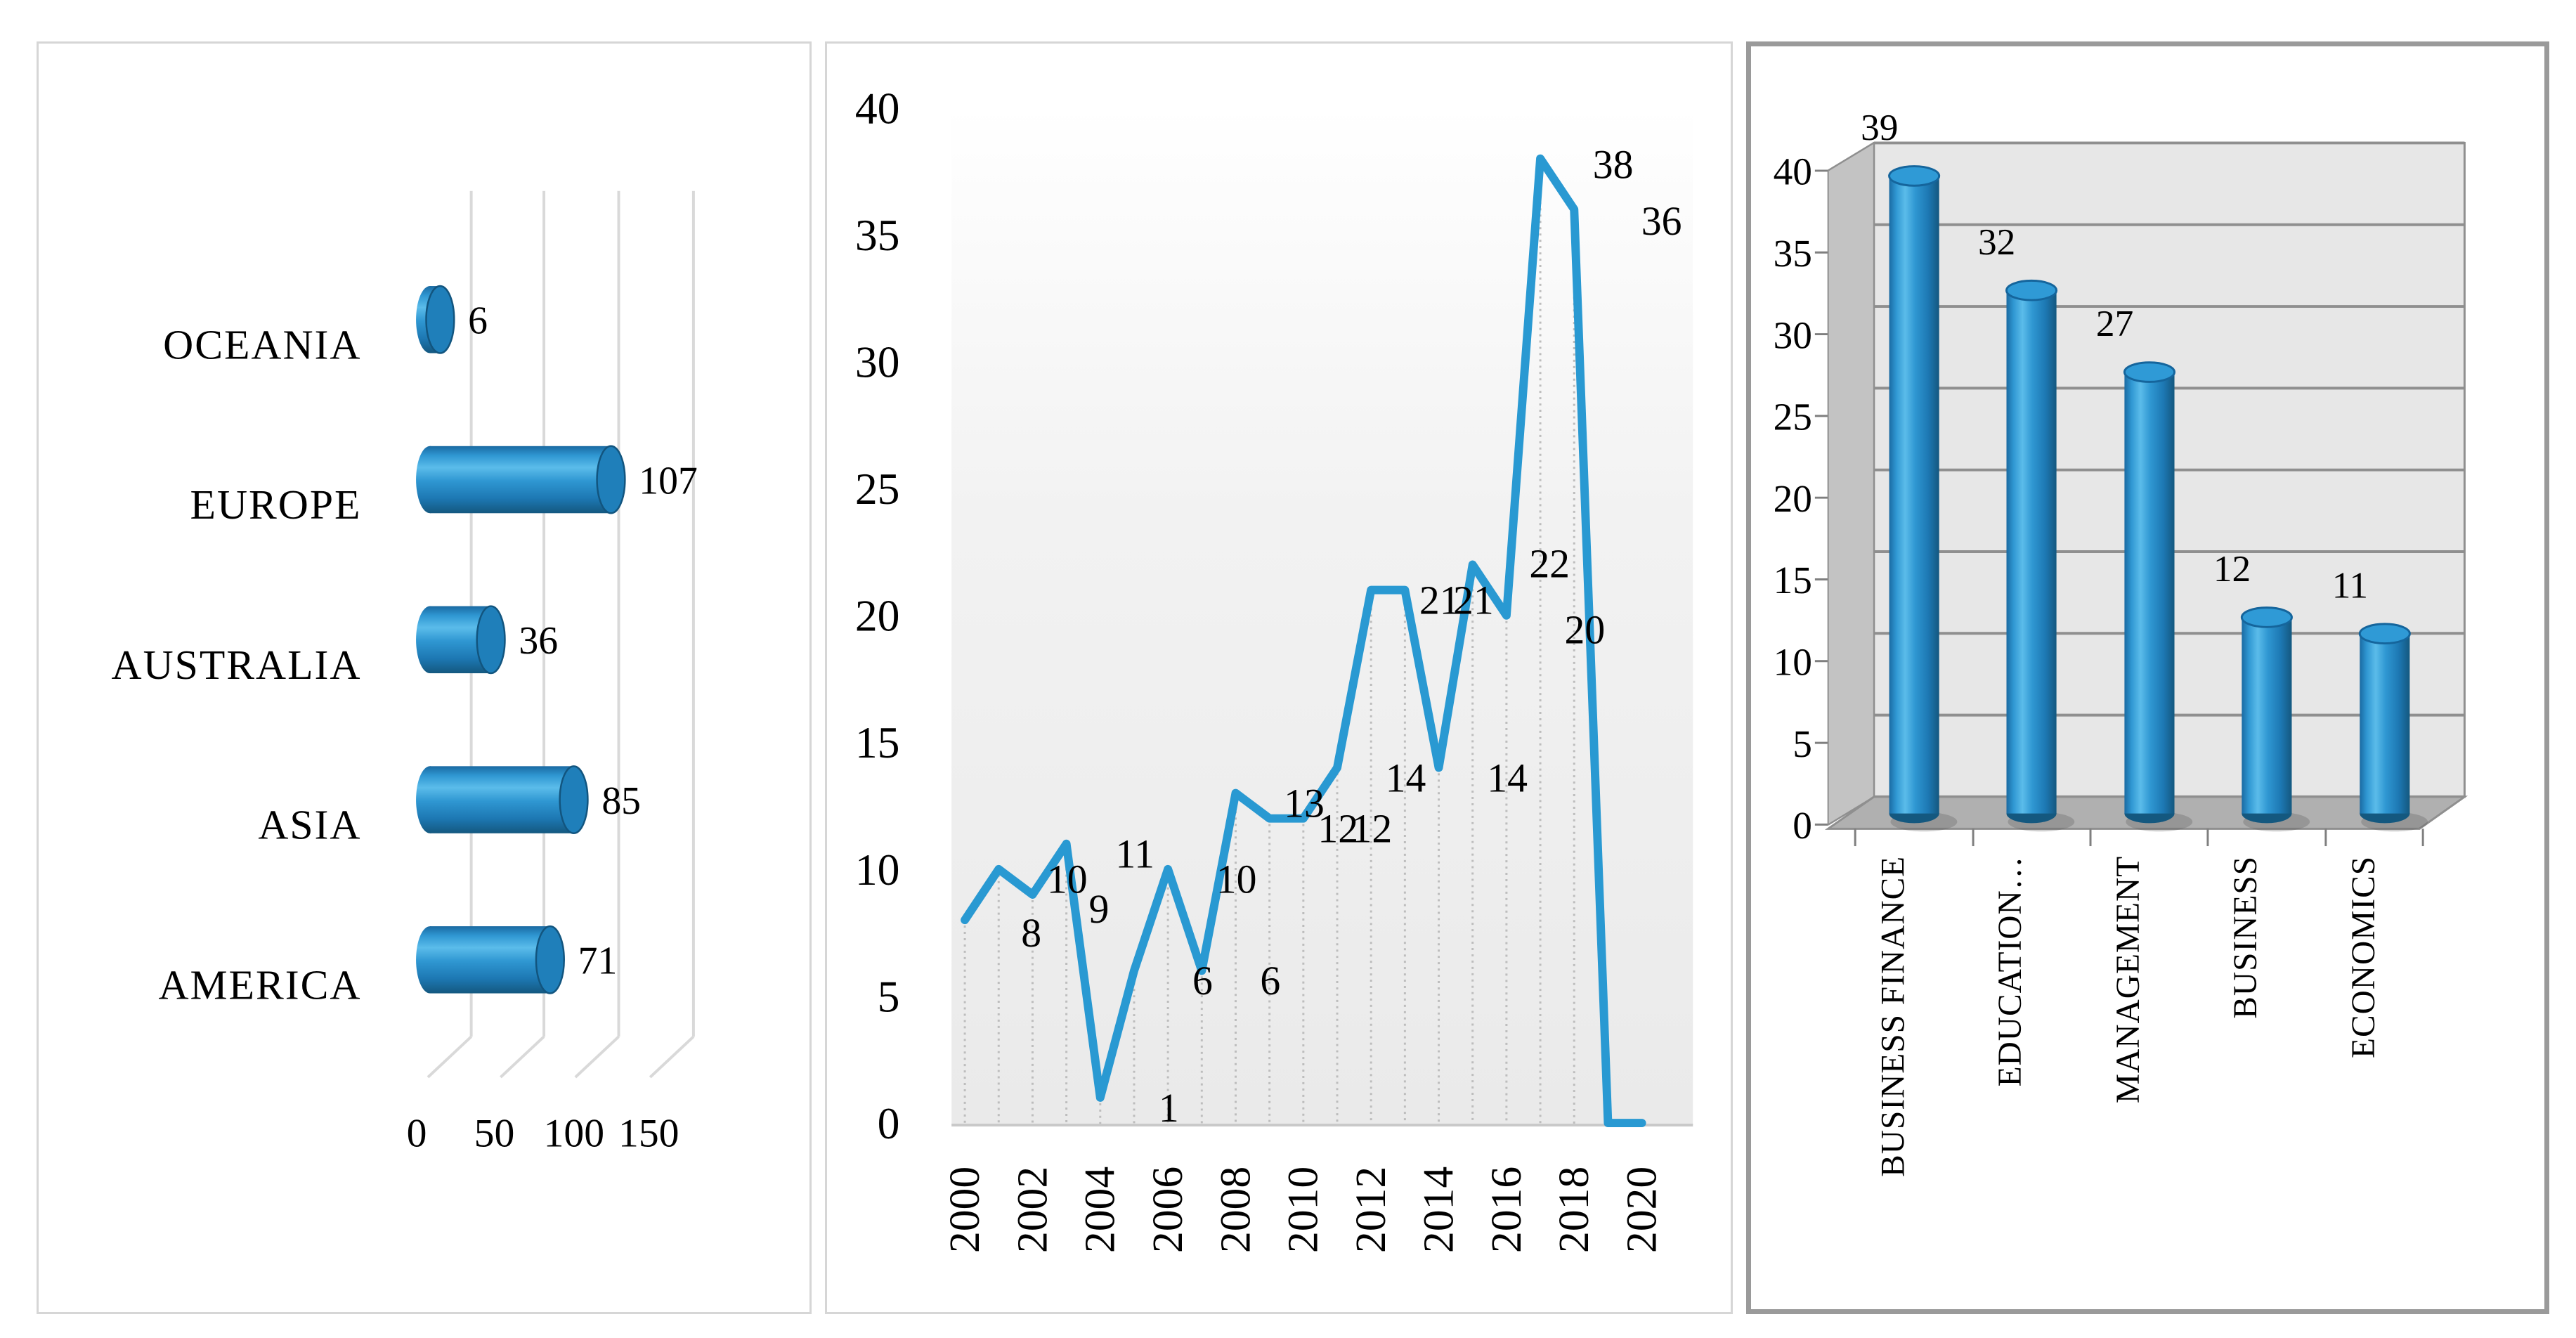 The image size is (2576, 1338). I want to click on point-data-label: 13, so click(1304, 803).